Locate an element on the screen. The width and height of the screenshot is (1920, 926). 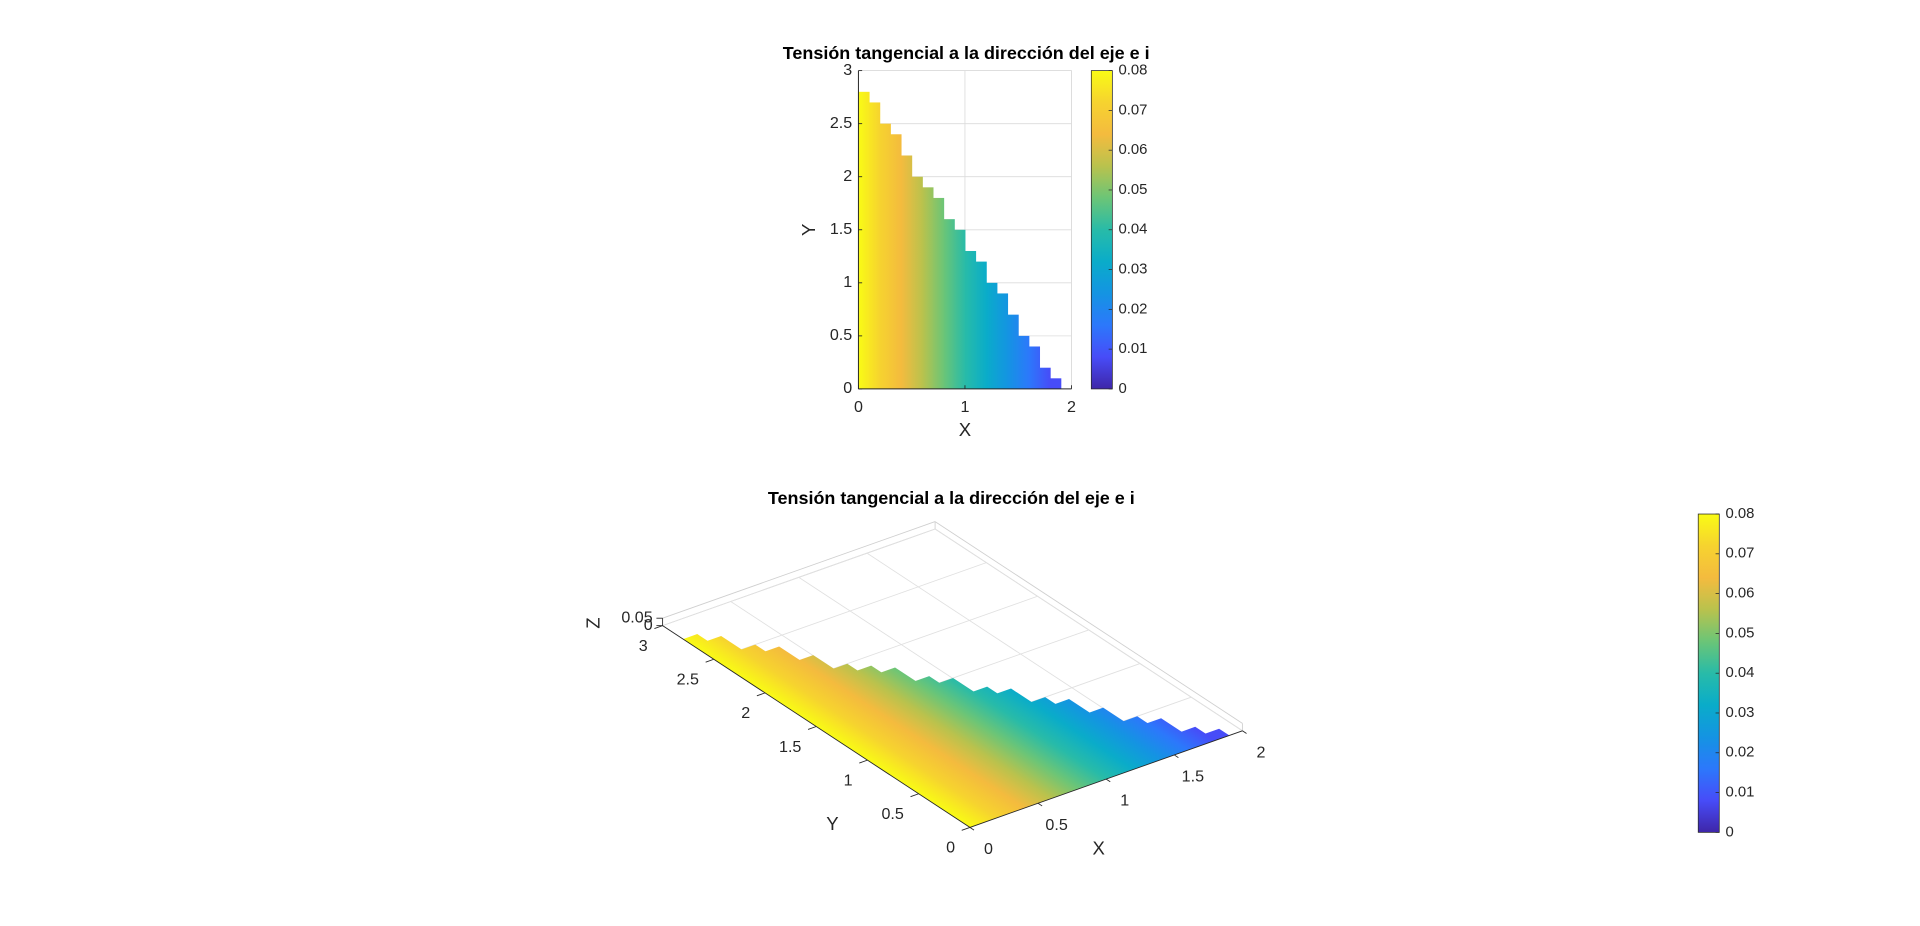
z-tick-label: 0 is located at coordinates (648, 625).